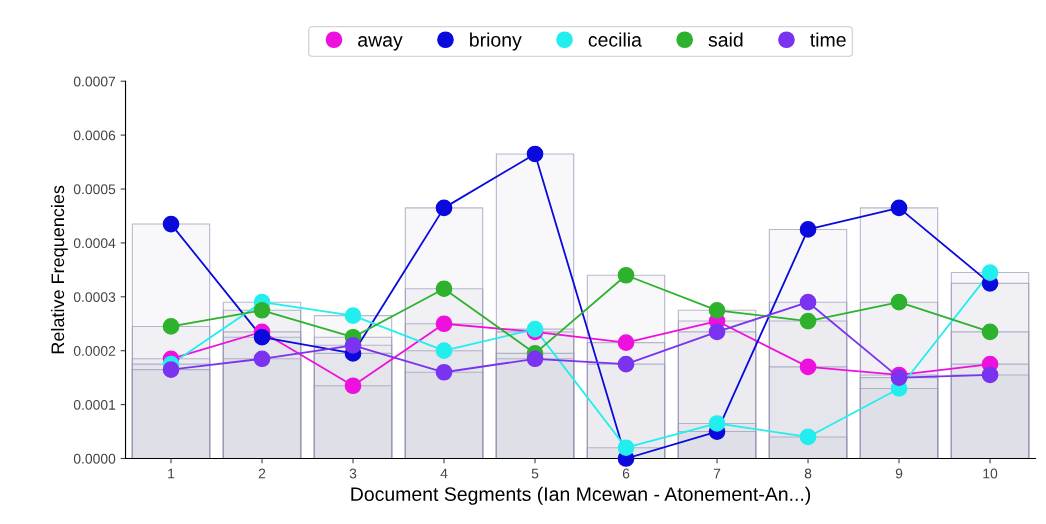  What do you see at coordinates (94, 81) in the screenshot?
I see `y-tick-label: 0.0007` at bounding box center [94, 81].